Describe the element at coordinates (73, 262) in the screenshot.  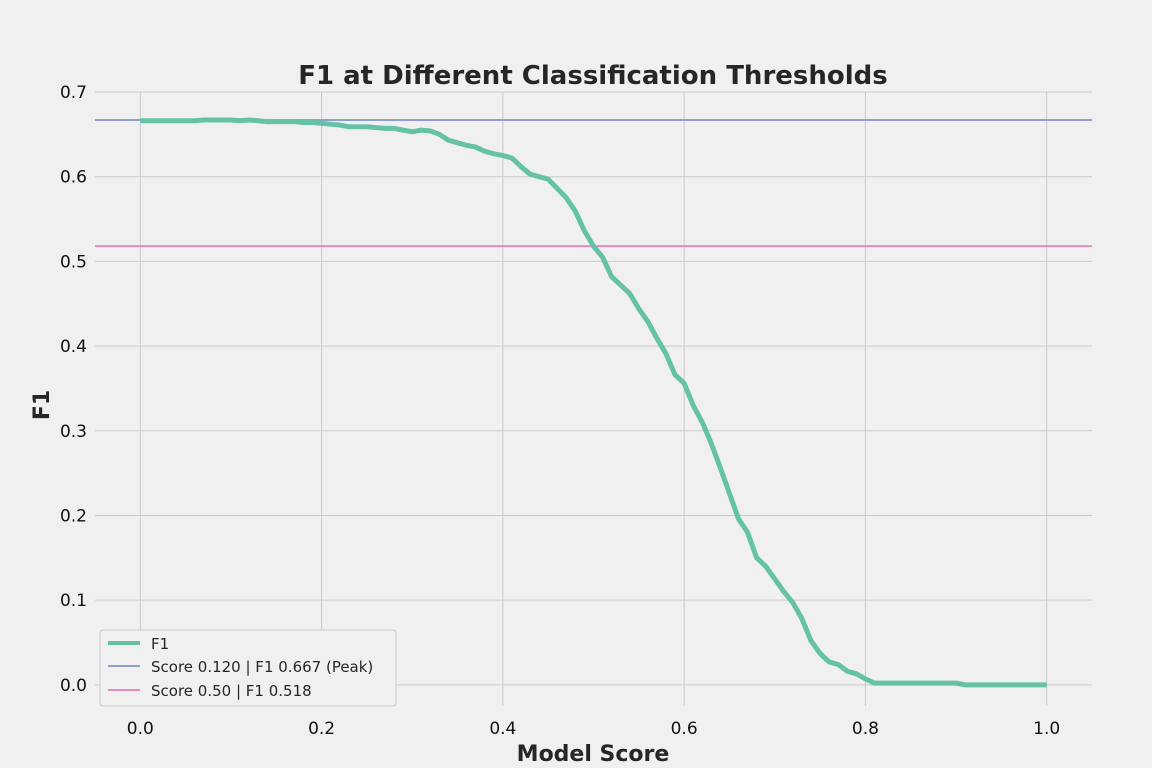
I see `y-tick-label: 0.5` at that location.